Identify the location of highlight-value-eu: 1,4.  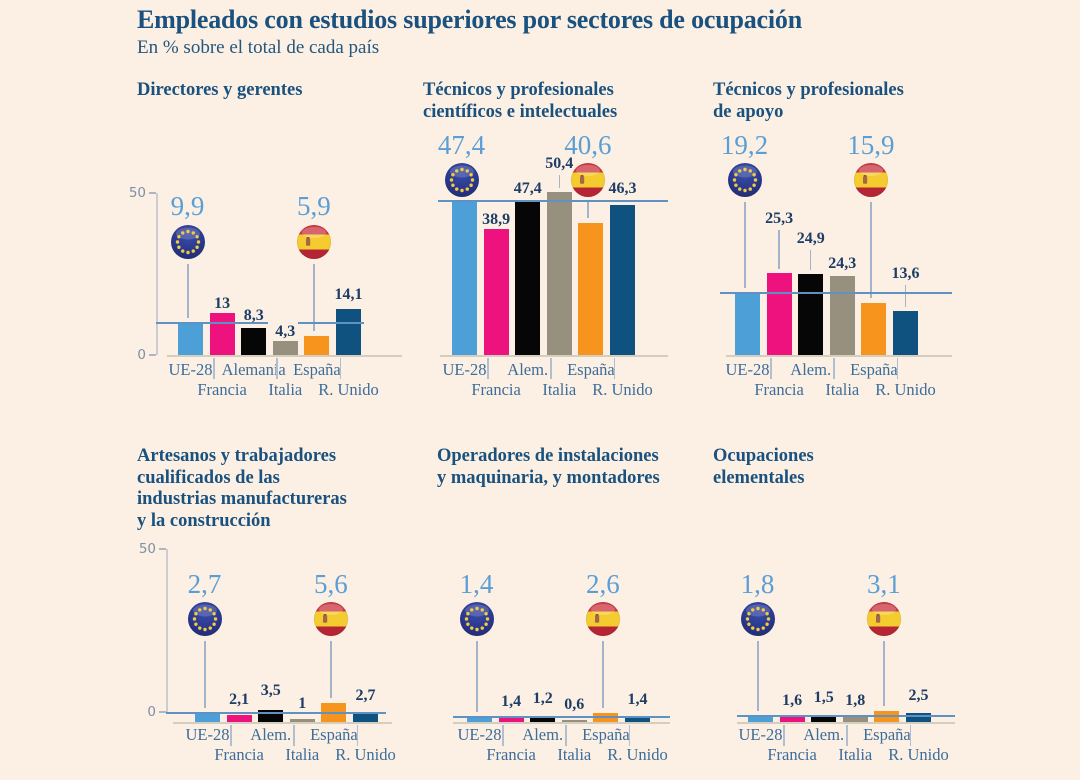
(476, 584).